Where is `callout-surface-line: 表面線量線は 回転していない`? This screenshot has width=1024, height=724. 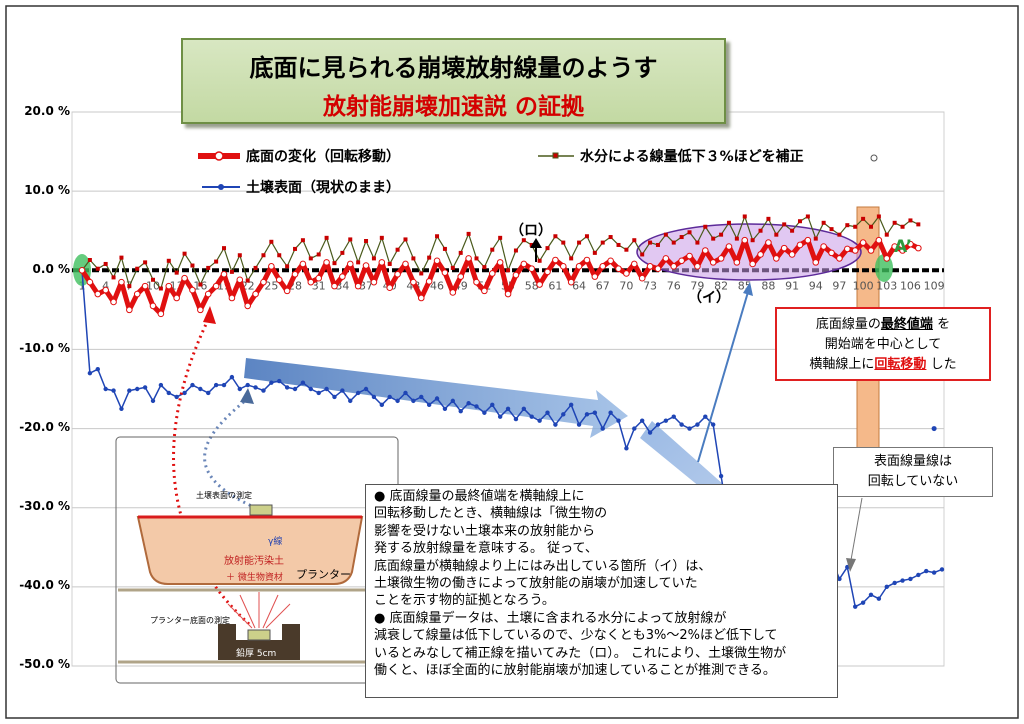
callout-surface-line: 表面線量線は 回転していない is located at coordinates (913, 472).